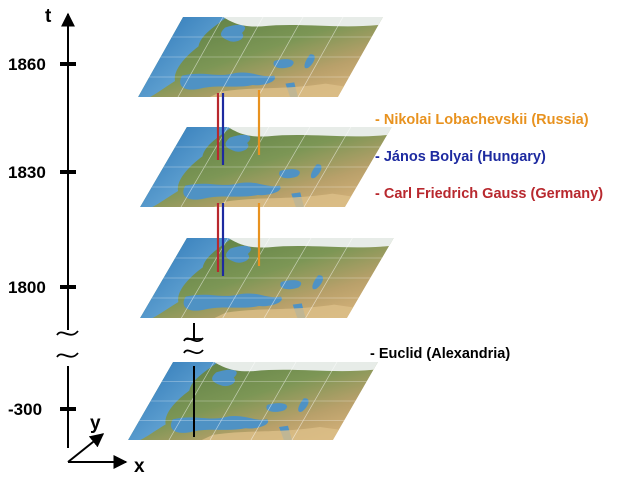 Image resolution: width=629 pixels, height=479 pixels. What do you see at coordinates (27, 64) in the screenshot?
I see `tick-label-1860: 1860` at bounding box center [27, 64].